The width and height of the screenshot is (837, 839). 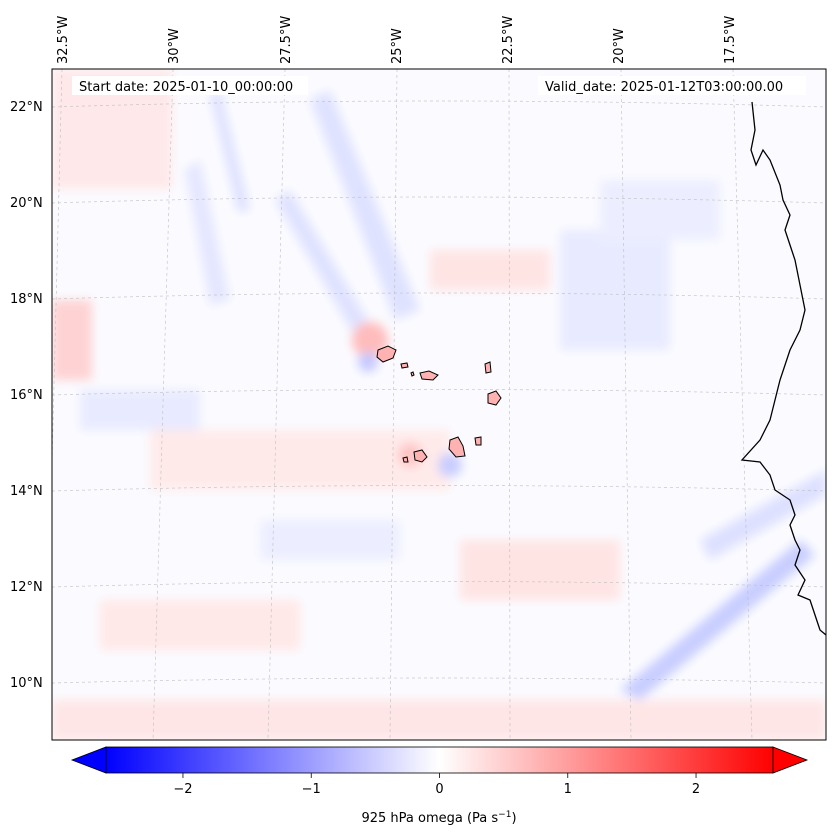 I want to click on colorbar-tick-label: 2, so click(x=696, y=789).